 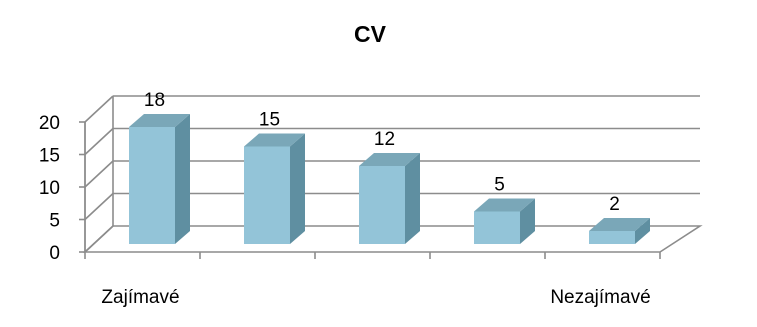 What do you see at coordinates (49, 188) in the screenshot?
I see `y-tick-label: 10` at bounding box center [49, 188].